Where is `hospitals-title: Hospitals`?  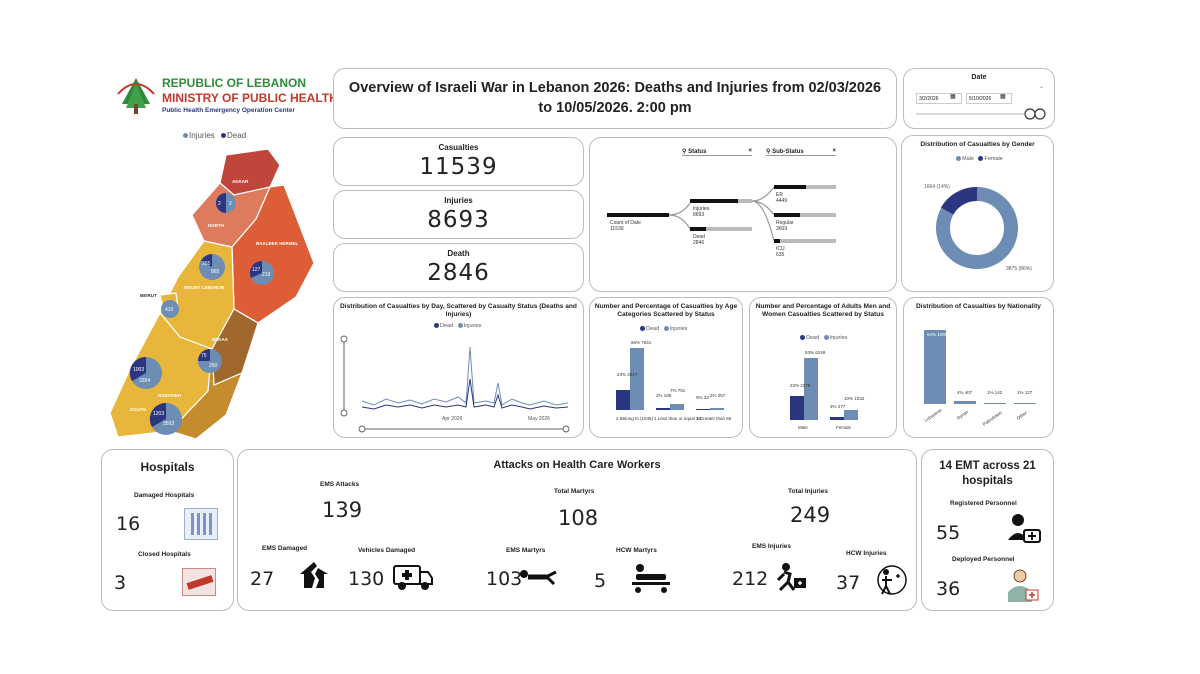 hospitals-title: Hospitals is located at coordinates (167, 467).